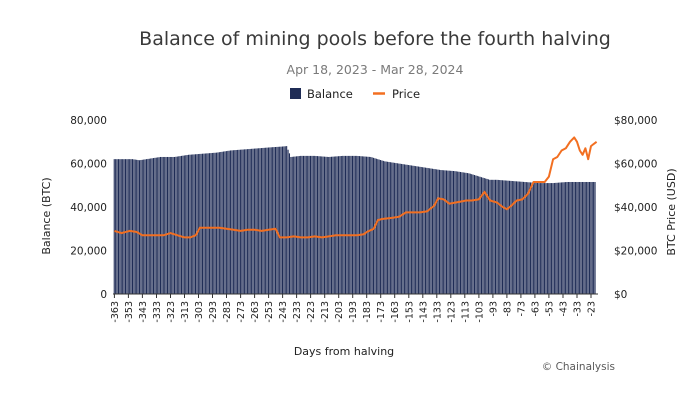 This screenshot has width=700, height=400. Describe the element at coordinates (578, 309) in the screenshot. I see `x-tick-label: -33` at that location.